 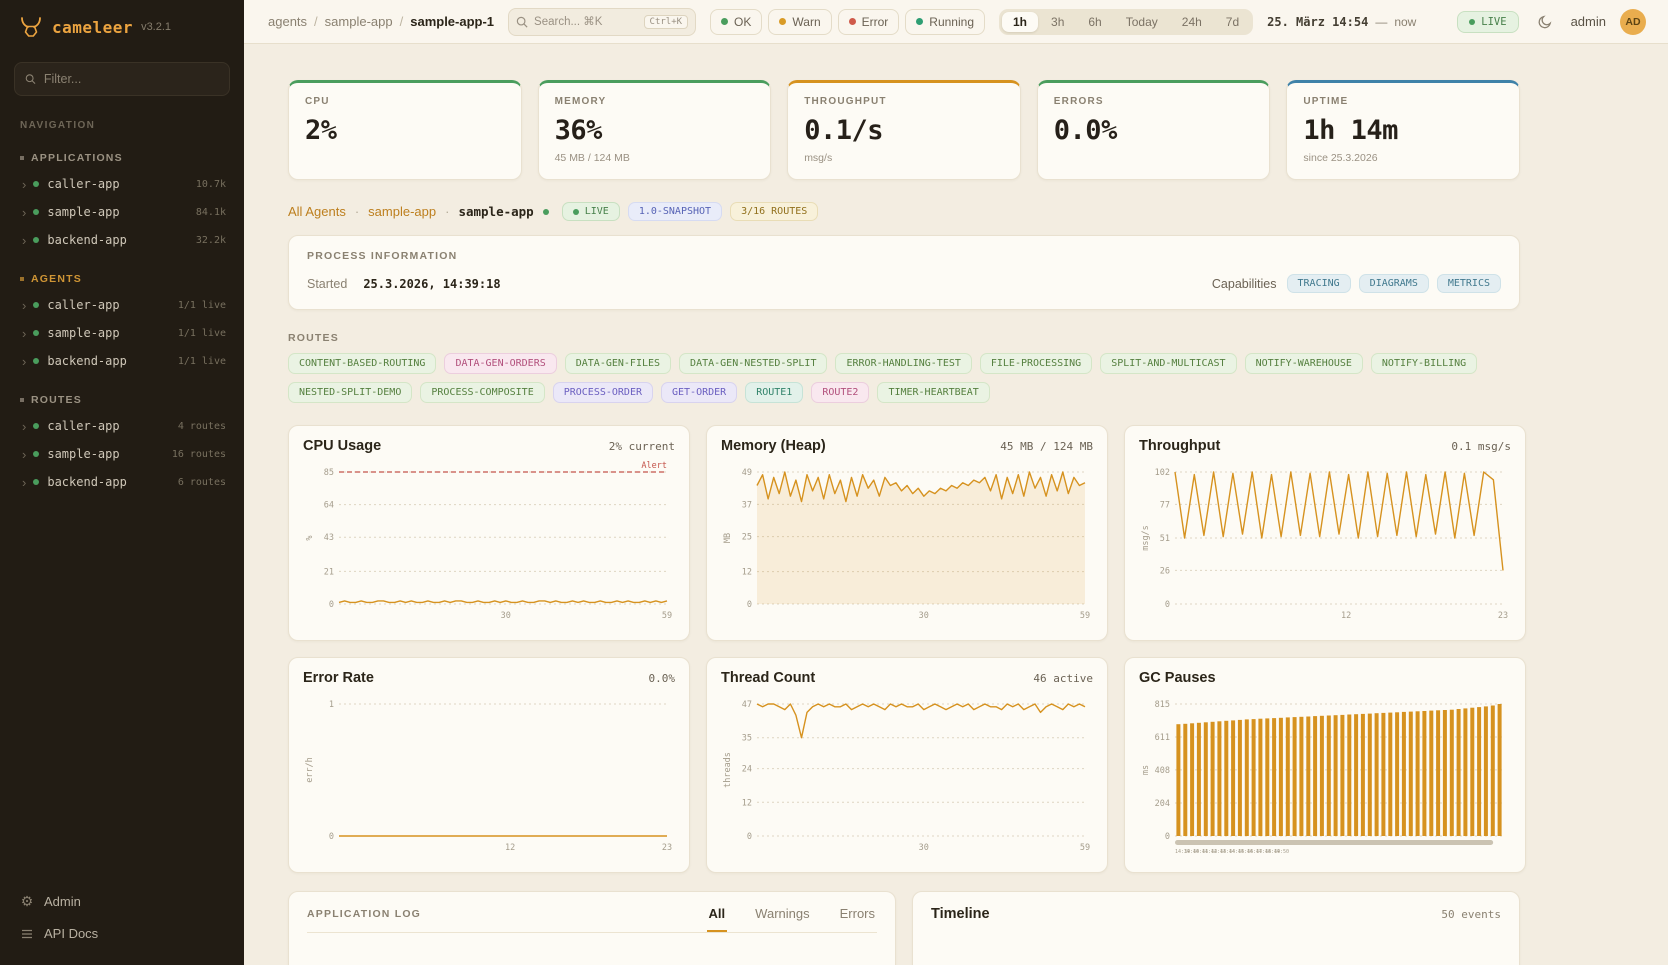 What do you see at coordinates (1545, 22) in the screenshot?
I see `dark-mode-toggle` at bounding box center [1545, 22].